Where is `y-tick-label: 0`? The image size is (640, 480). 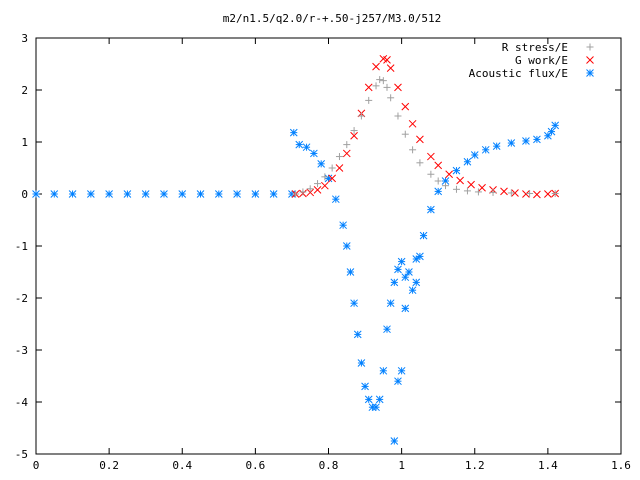 y-tick-label: 0 is located at coordinates (24, 194).